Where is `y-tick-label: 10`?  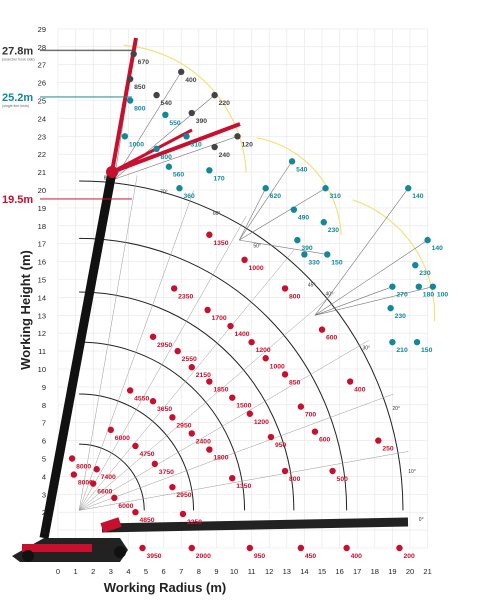 y-tick-label: 10 is located at coordinates (42, 369).